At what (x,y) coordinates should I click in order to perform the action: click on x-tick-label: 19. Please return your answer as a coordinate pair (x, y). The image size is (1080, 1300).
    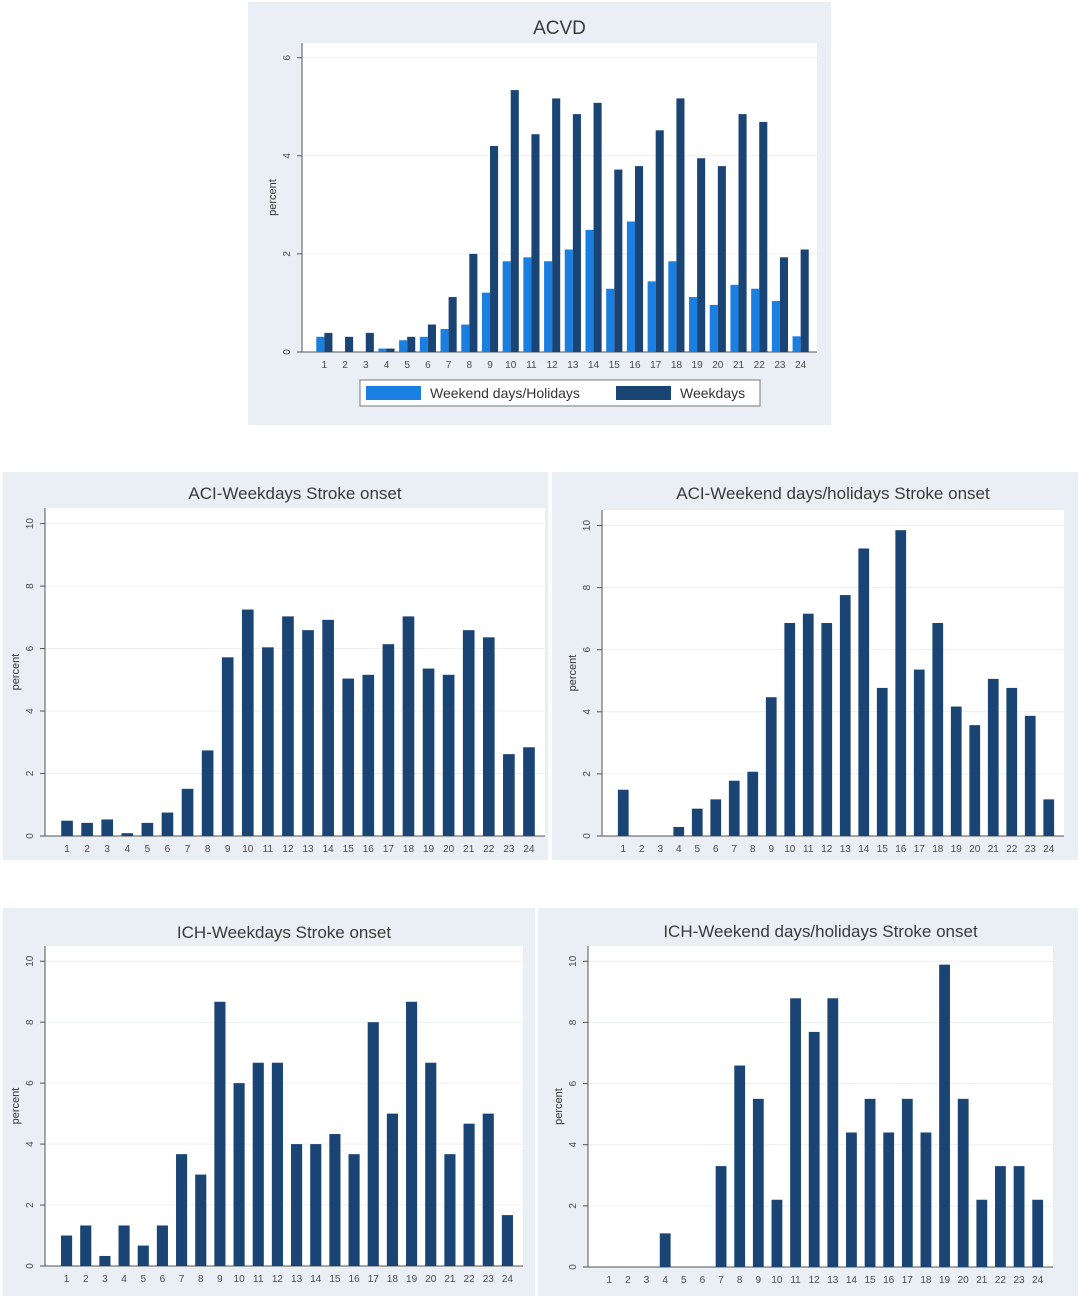
    Looking at the image, I should click on (945, 1280).